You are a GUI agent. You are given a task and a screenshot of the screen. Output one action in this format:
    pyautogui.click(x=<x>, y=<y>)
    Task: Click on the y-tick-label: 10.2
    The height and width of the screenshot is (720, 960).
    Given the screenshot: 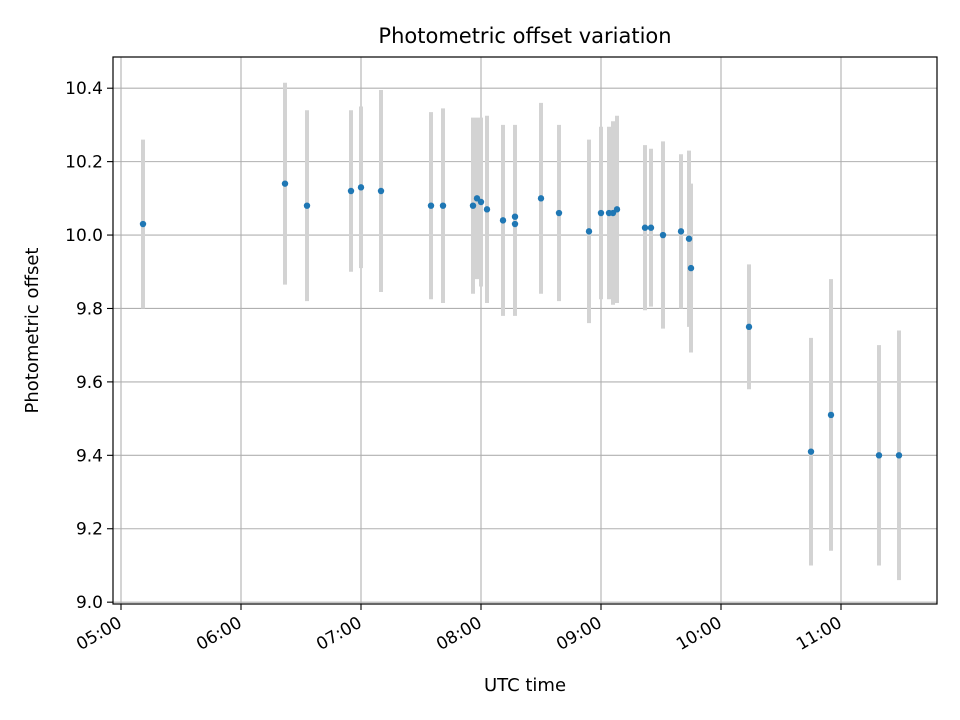 What is the action you would take?
    pyautogui.click(x=84, y=163)
    